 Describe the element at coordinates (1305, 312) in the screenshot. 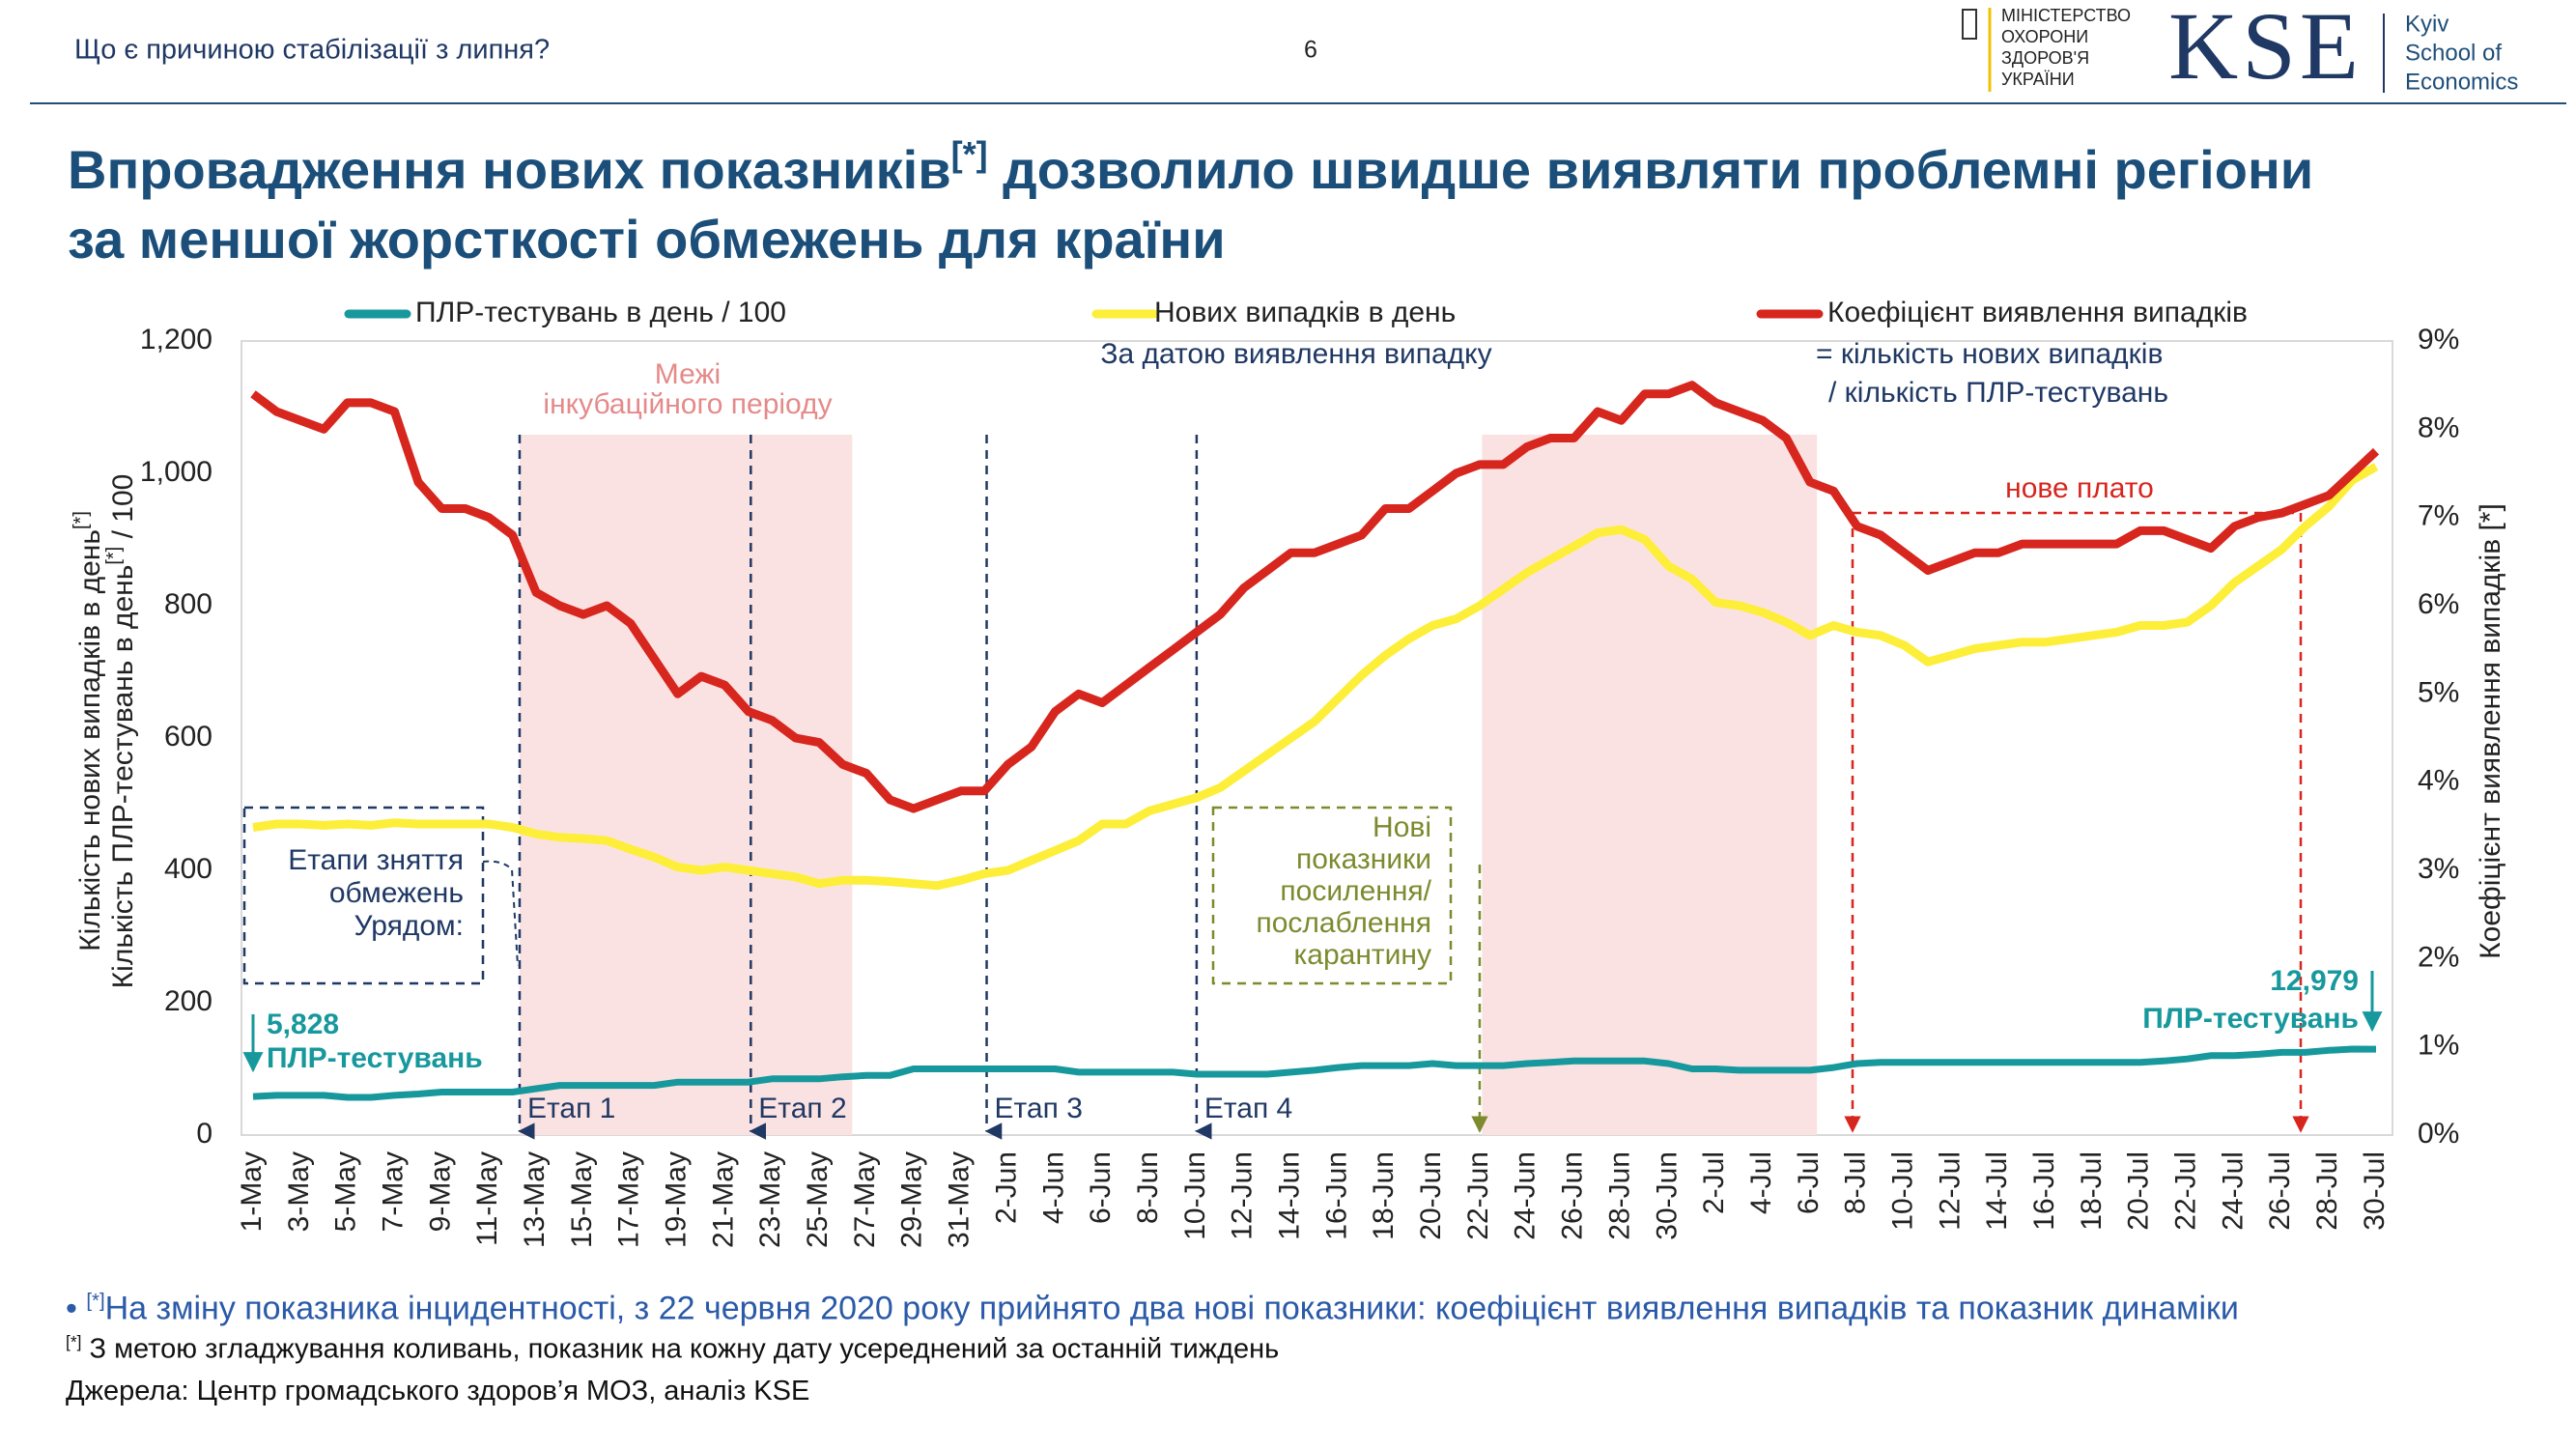

I see `legend-label: Нових випадків в день` at that location.